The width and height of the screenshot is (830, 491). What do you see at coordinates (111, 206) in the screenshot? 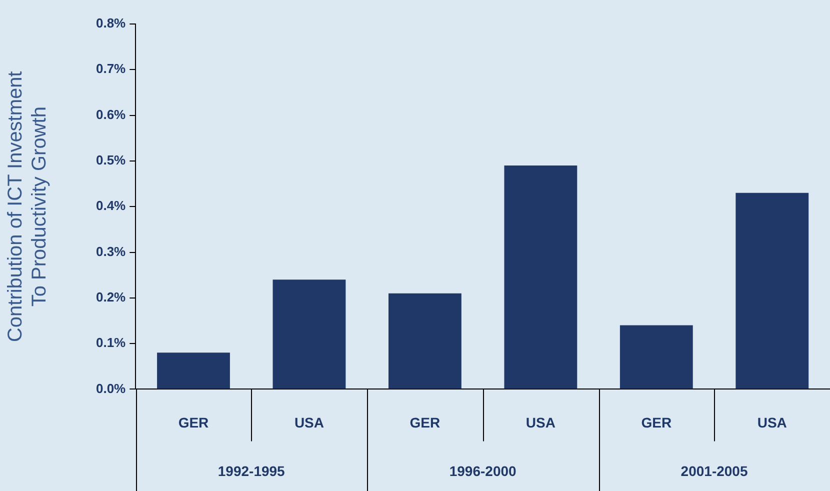
I see `y-tick-label: 0.4%` at bounding box center [111, 206].